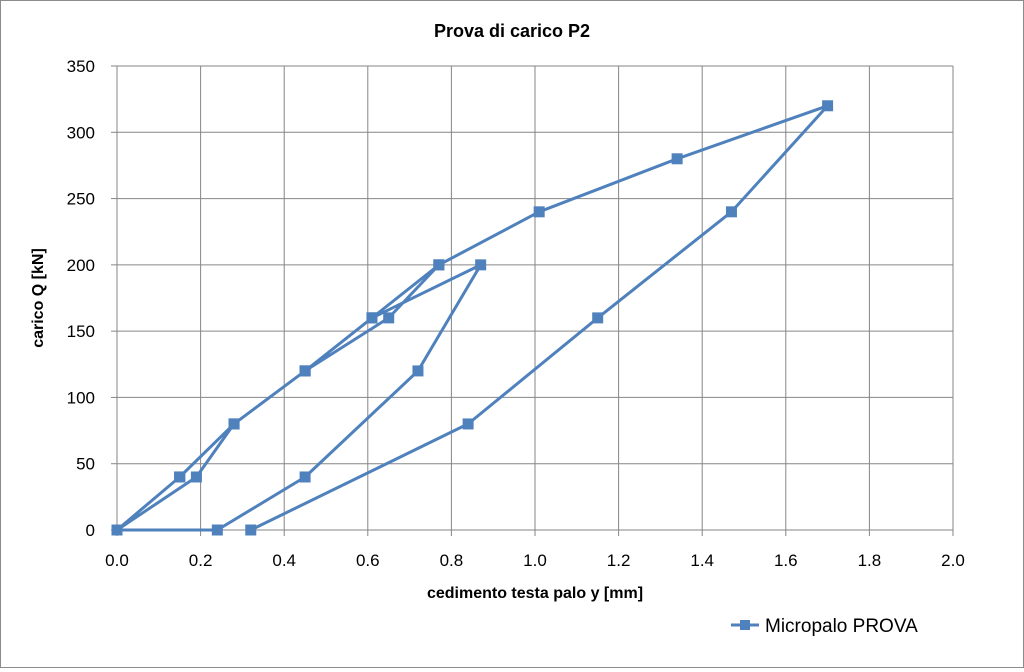 Image resolution: width=1024 pixels, height=672 pixels. Describe the element at coordinates (452, 560) in the screenshot. I see `x-tick-label: 0.8` at that location.